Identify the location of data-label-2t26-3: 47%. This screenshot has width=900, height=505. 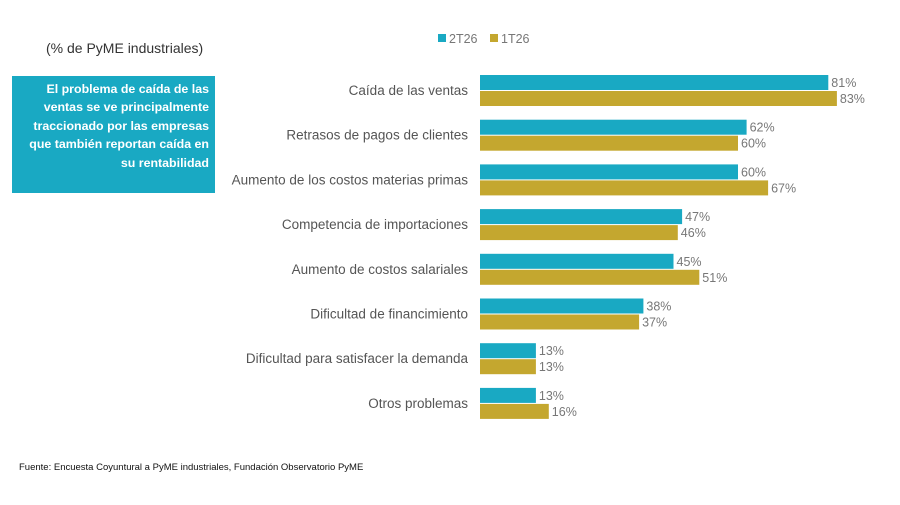
(697, 217).